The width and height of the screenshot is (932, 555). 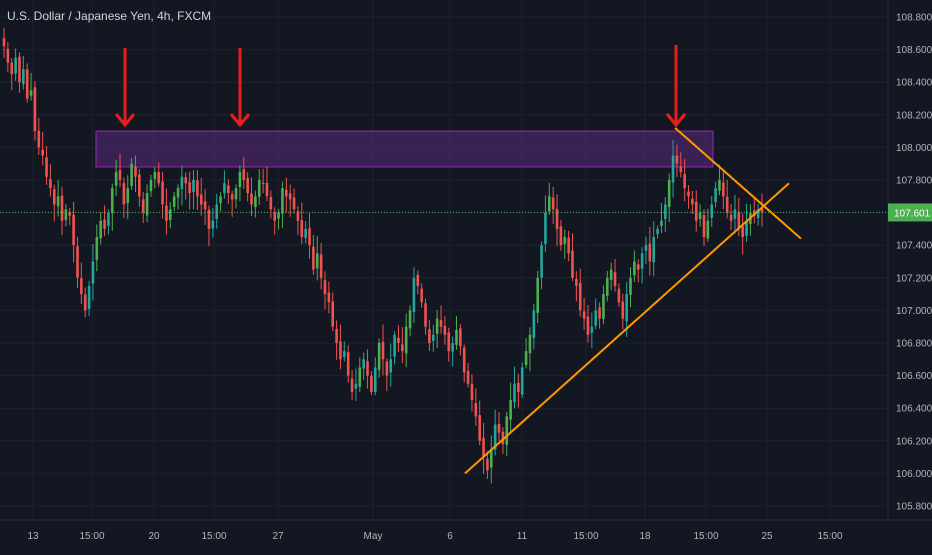 I want to click on y-tick-label: 108.200, so click(x=914, y=115).